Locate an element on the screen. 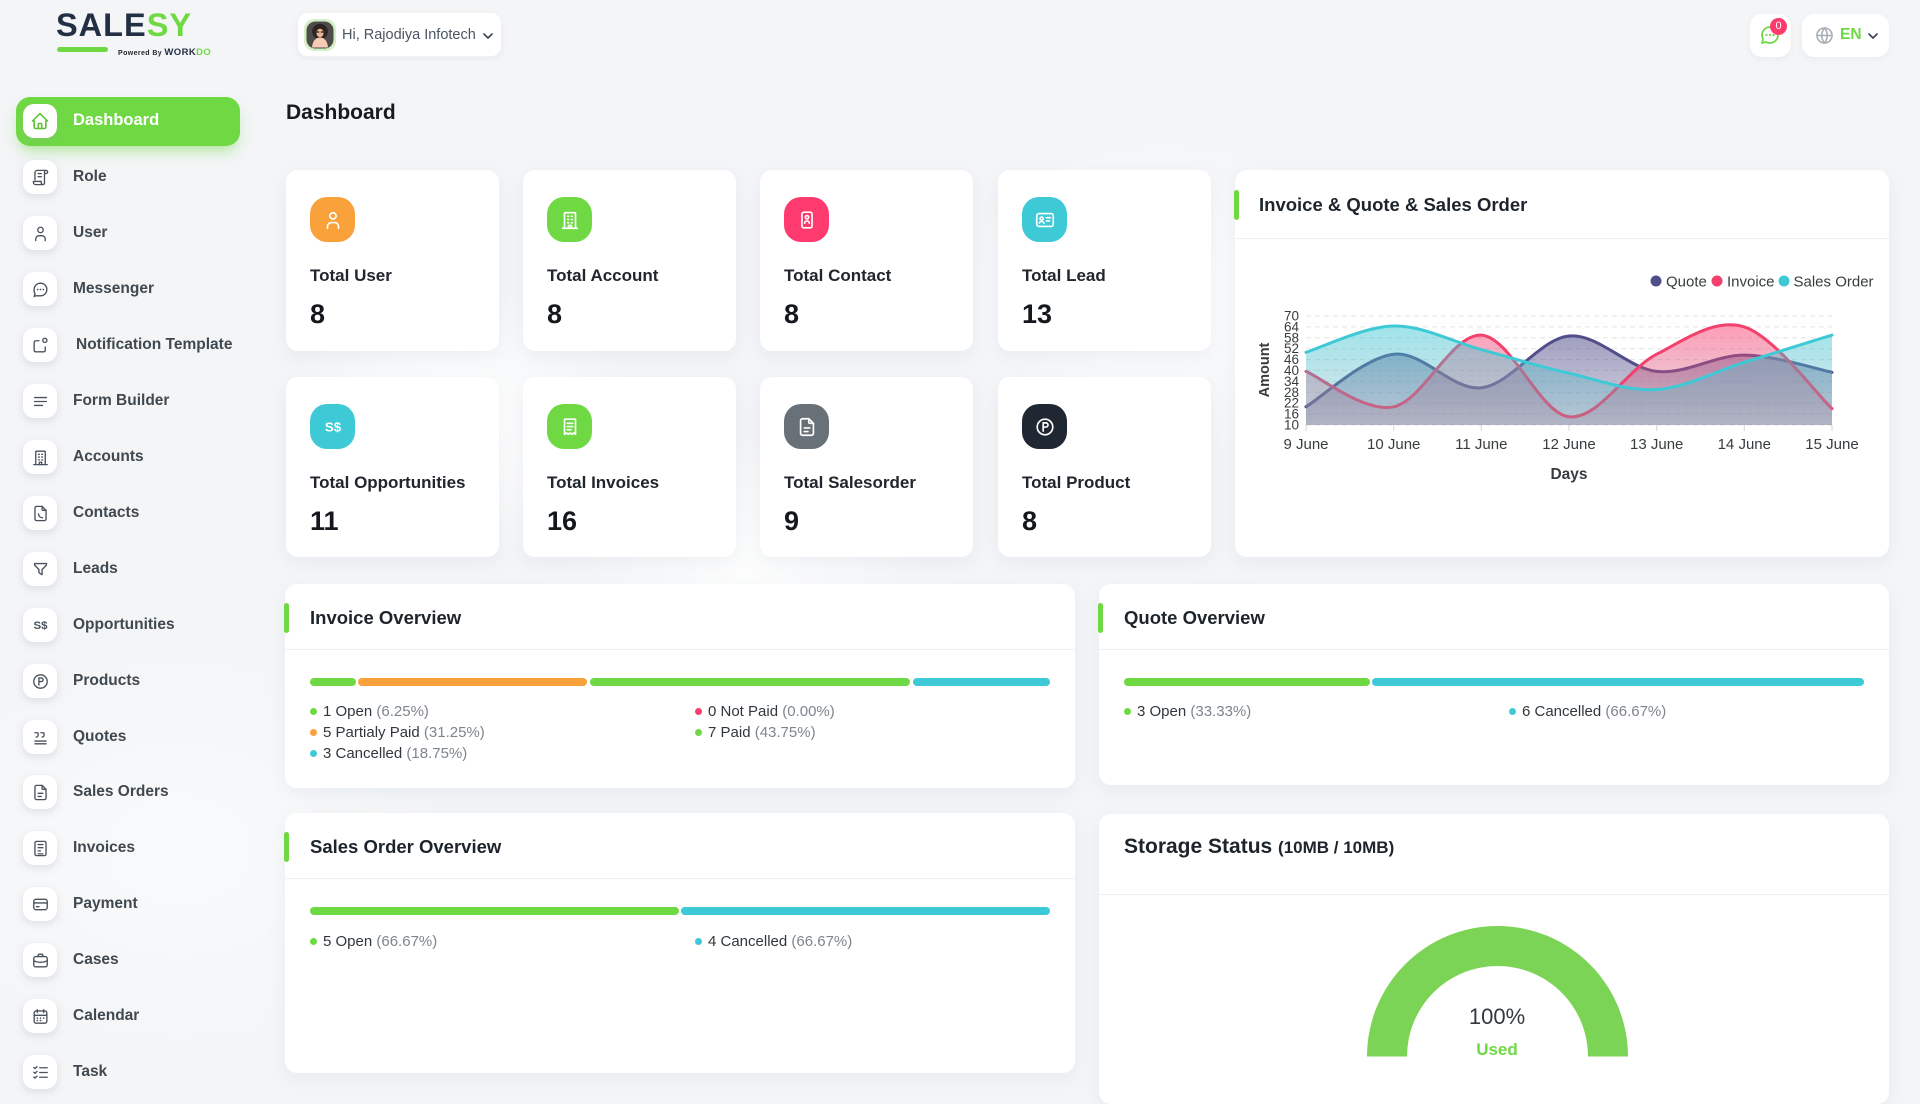 The width and height of the screenshot is (1920, 1104). svg-text: 22 is located at coordinates (1291, 403).